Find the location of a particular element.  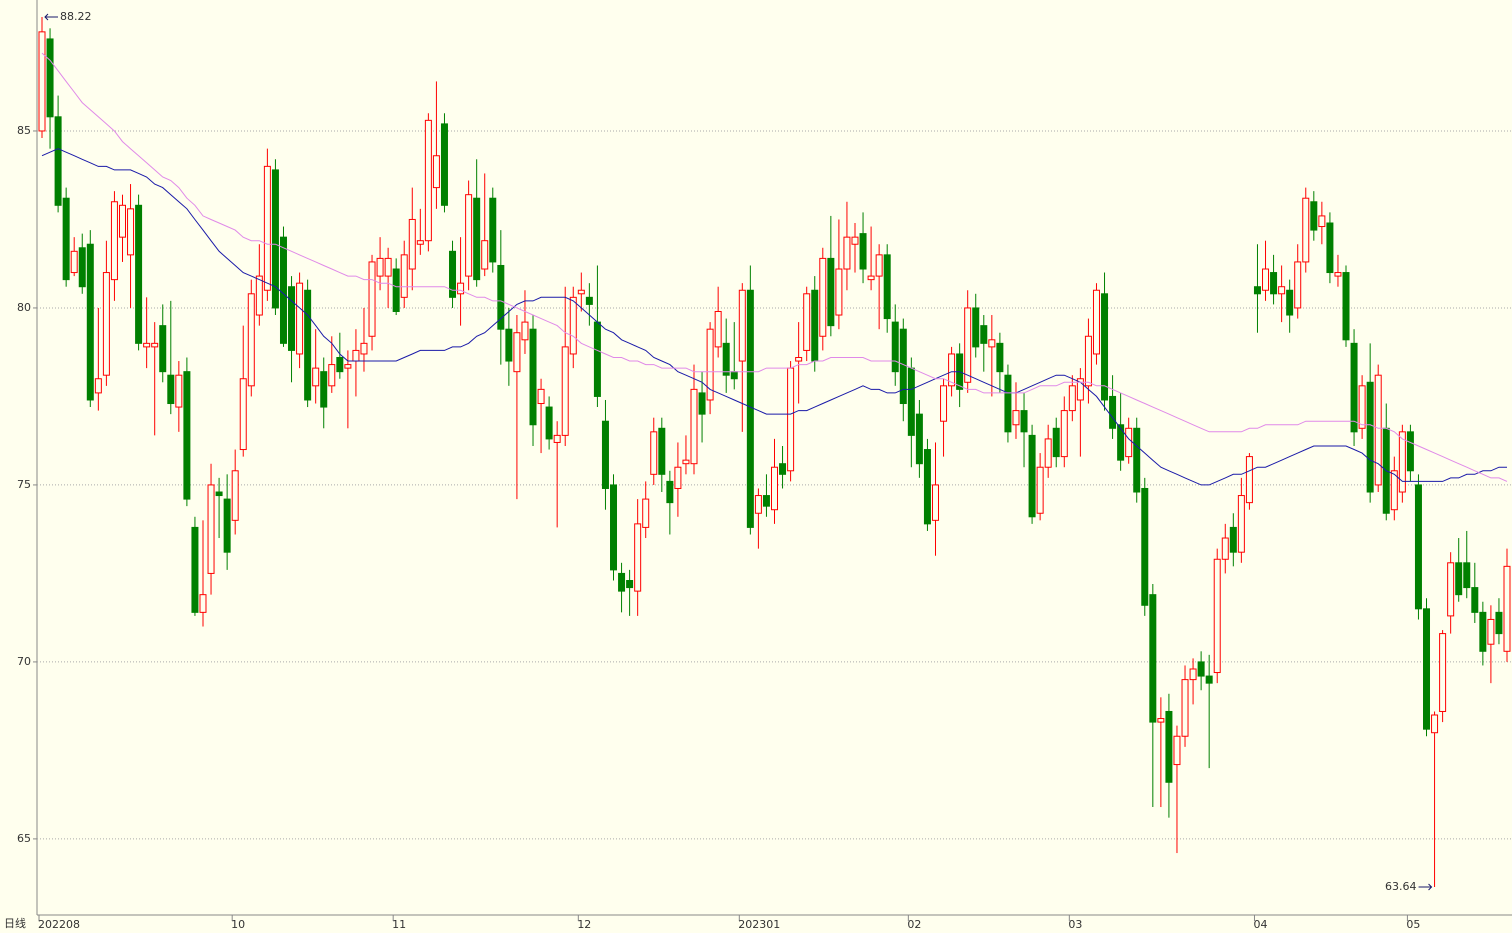

max-label: 88.22 is located at coordinates (76, 16).